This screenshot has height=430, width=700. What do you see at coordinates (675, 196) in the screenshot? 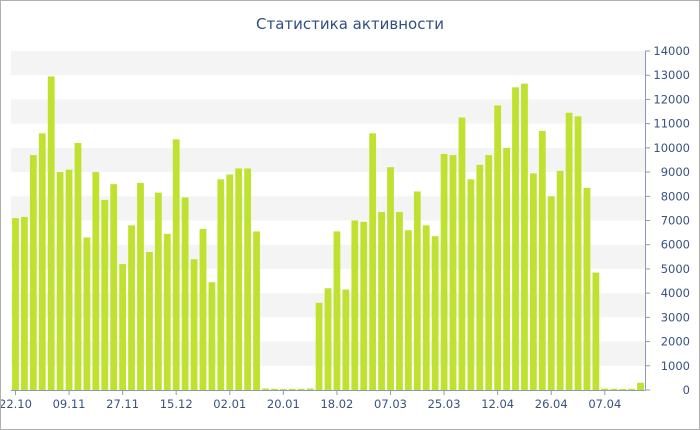
I see `y-tick-label: 8000` at bounding box center [675, 196].